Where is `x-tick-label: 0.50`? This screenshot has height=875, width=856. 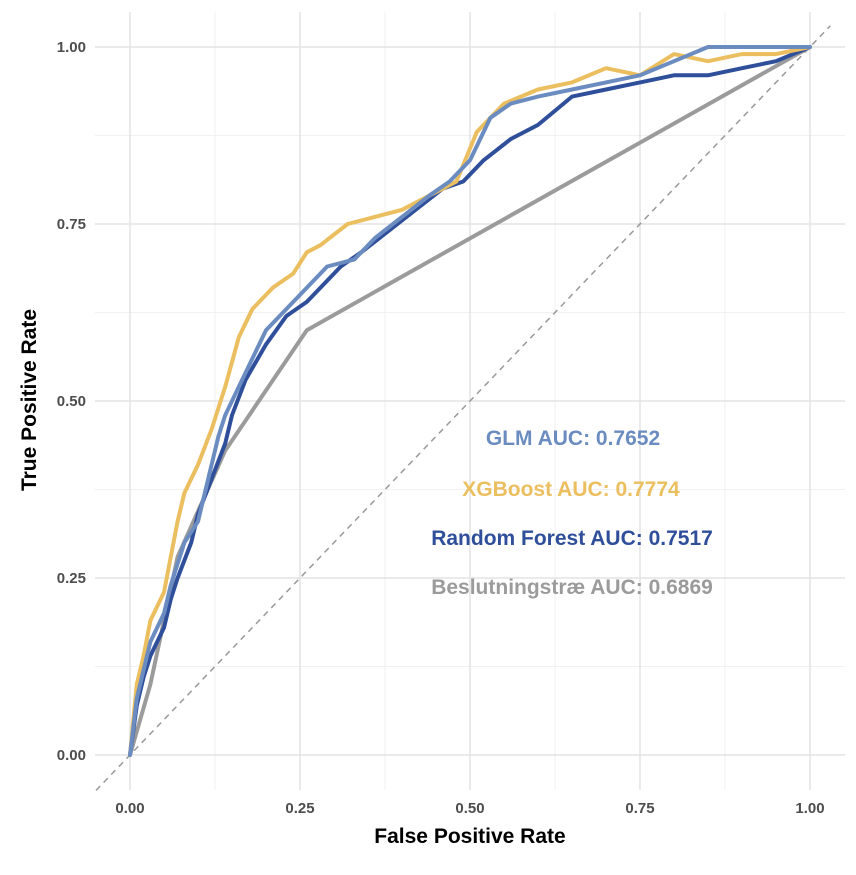
x-tick-label: 0.50 is located at coordinates (469, 808).